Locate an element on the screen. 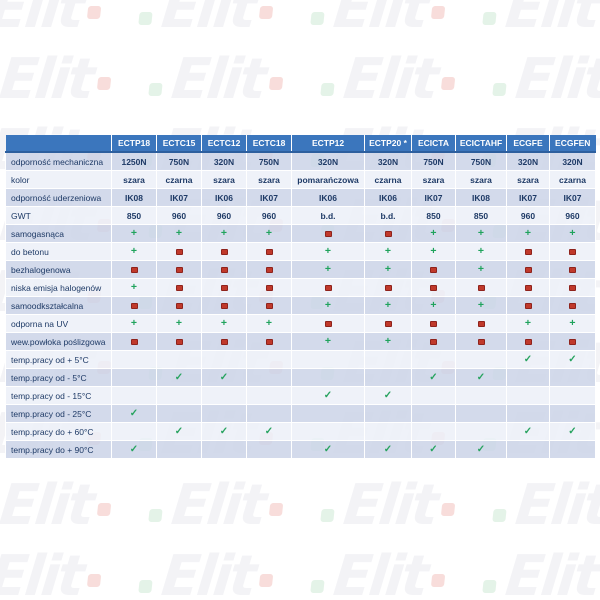 This screenshot has width=600, height=600. table-row: do betonu + + + + + is located at coordinates (300, 251).